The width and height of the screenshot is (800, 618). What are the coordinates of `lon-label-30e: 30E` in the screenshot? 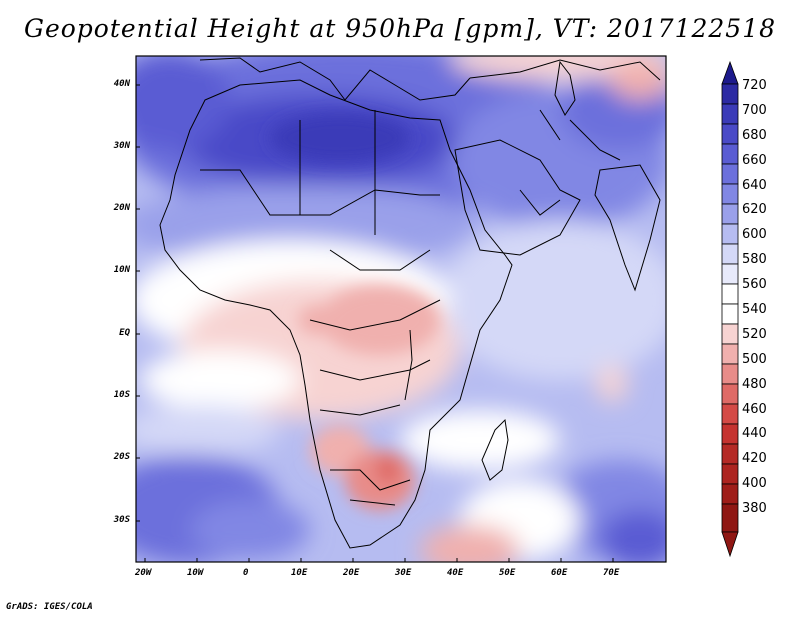 It's located at (403, 573).